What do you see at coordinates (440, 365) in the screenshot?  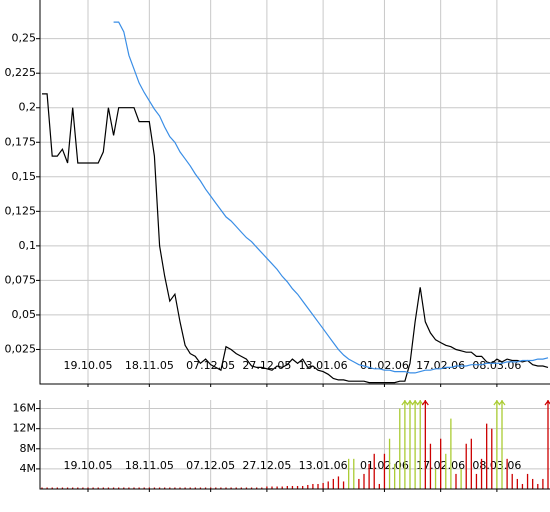 I see `x-tick-label: 17.02.06` at bounding box center [440, 365].